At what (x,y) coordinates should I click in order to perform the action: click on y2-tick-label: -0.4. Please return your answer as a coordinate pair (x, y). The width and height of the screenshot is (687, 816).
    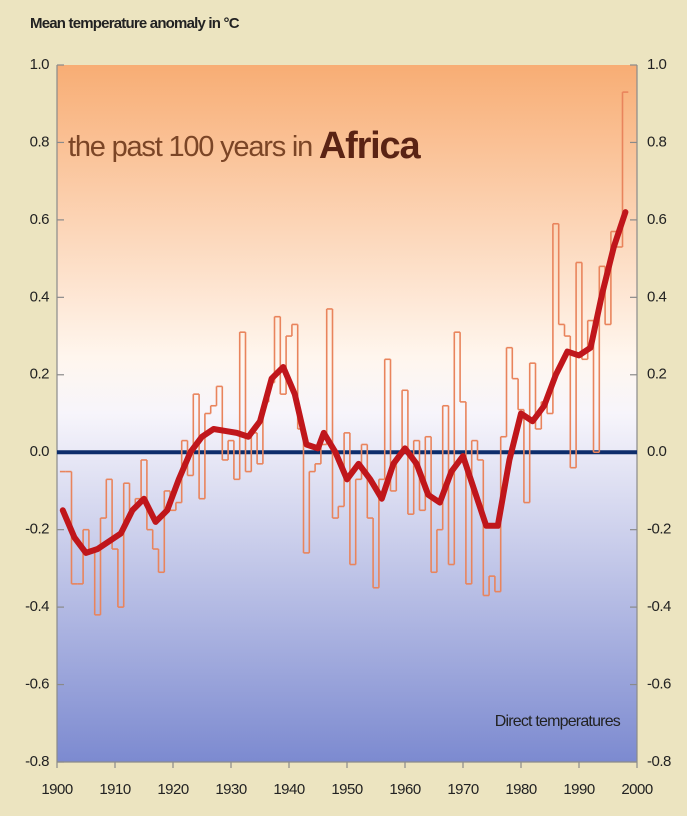
    Looking at the image, I should click on (659, 606).